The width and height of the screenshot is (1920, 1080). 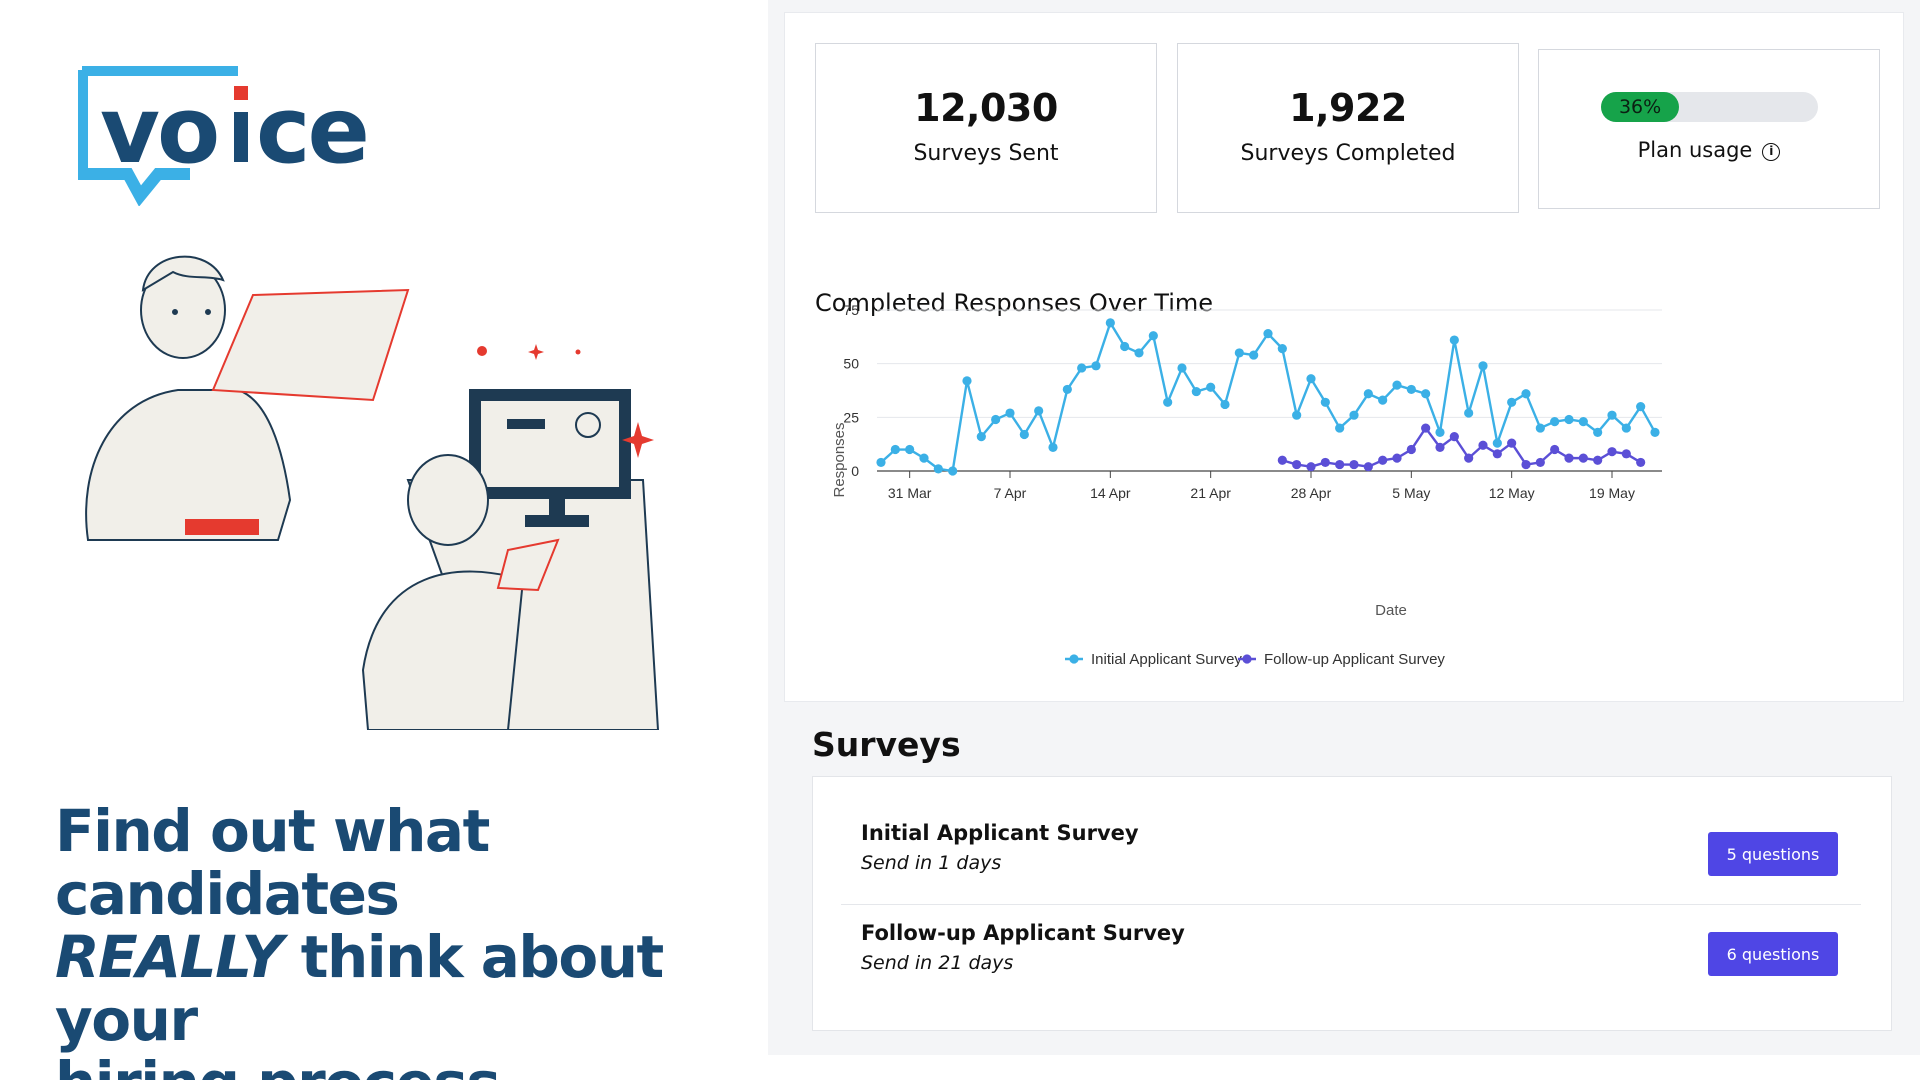 What do you see at coordinates (1695, 150) in the screenshot?
I see `plan-usage-label: Plan usage` at bounding box center [1695, 150].